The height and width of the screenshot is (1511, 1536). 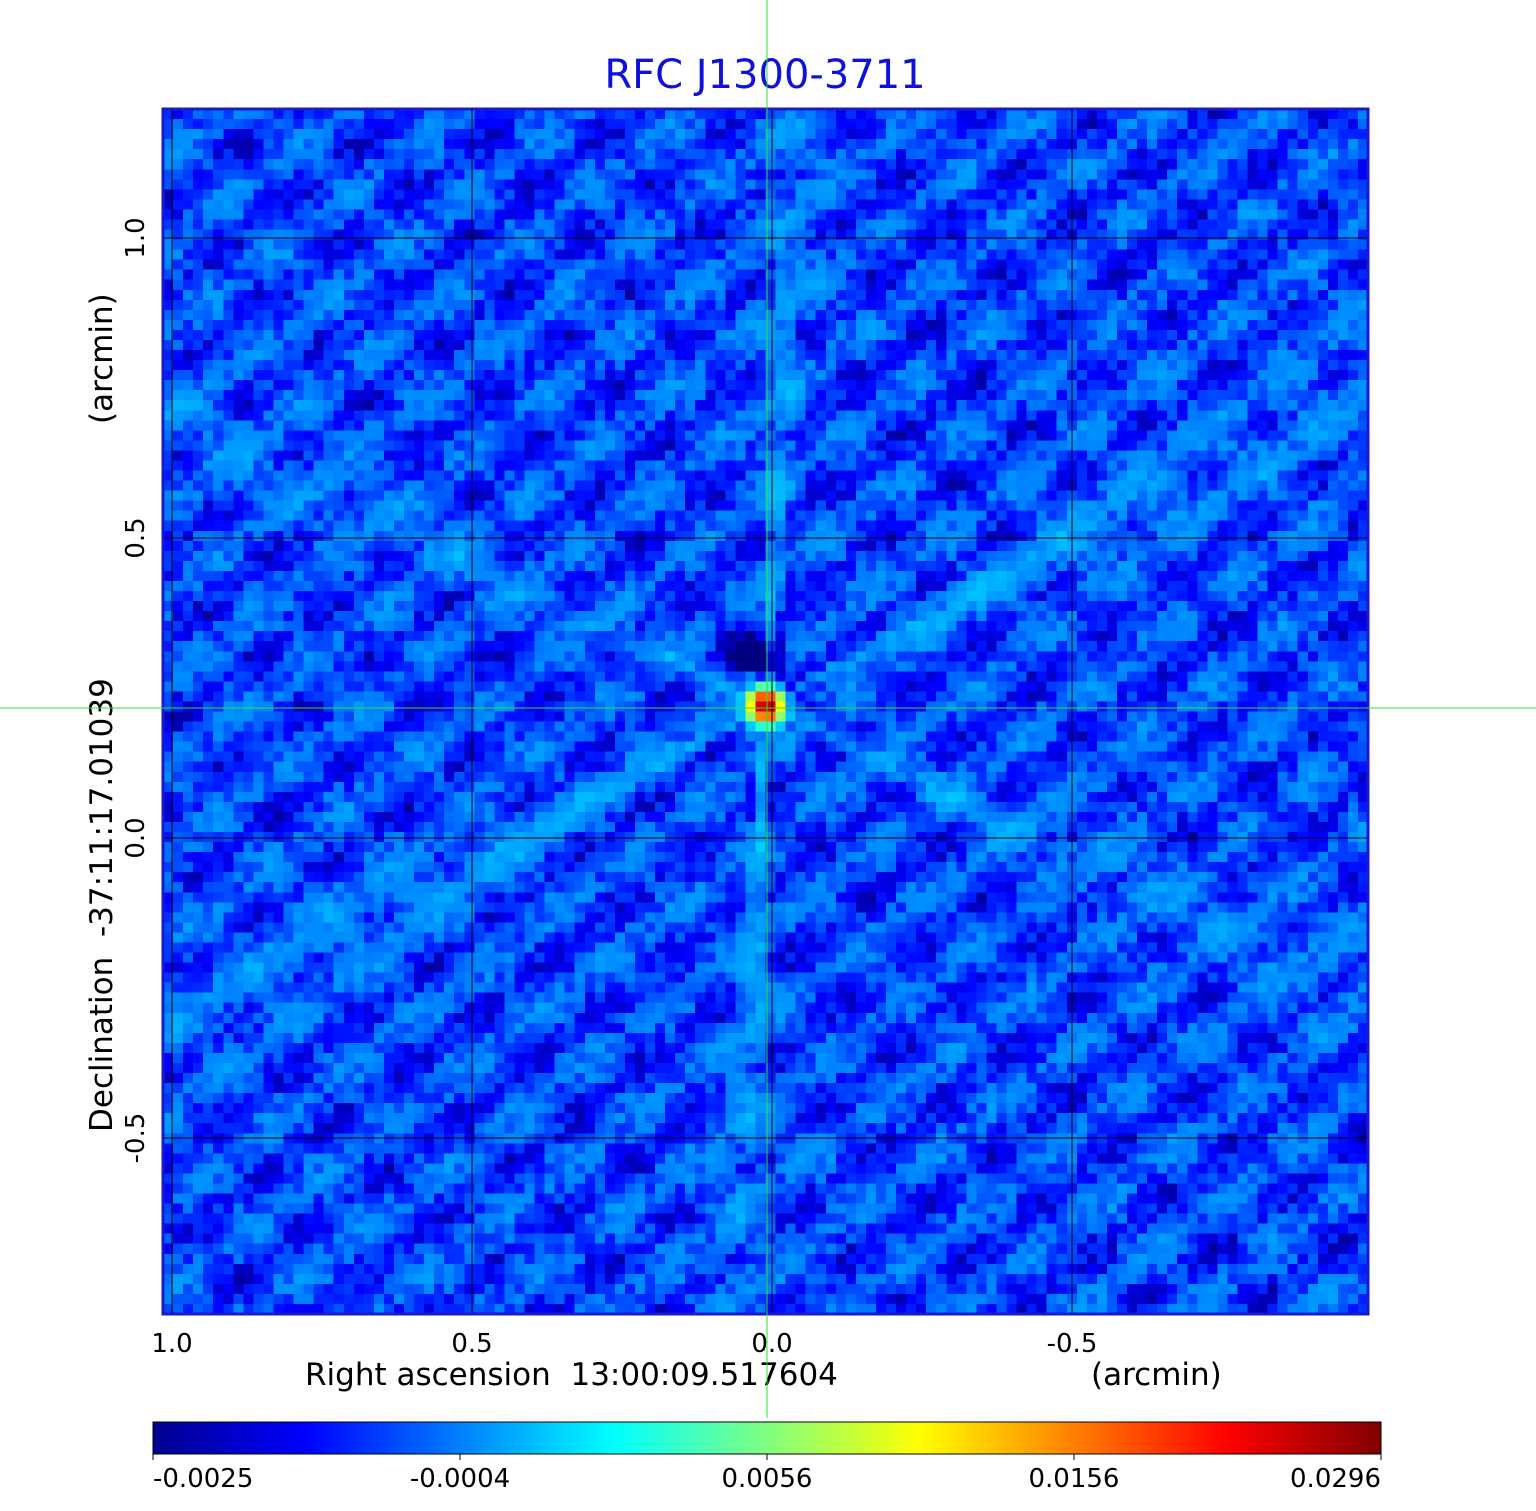 I want to click on colorbar-tick-label: -0.0004, so click(x=460, y=1479).